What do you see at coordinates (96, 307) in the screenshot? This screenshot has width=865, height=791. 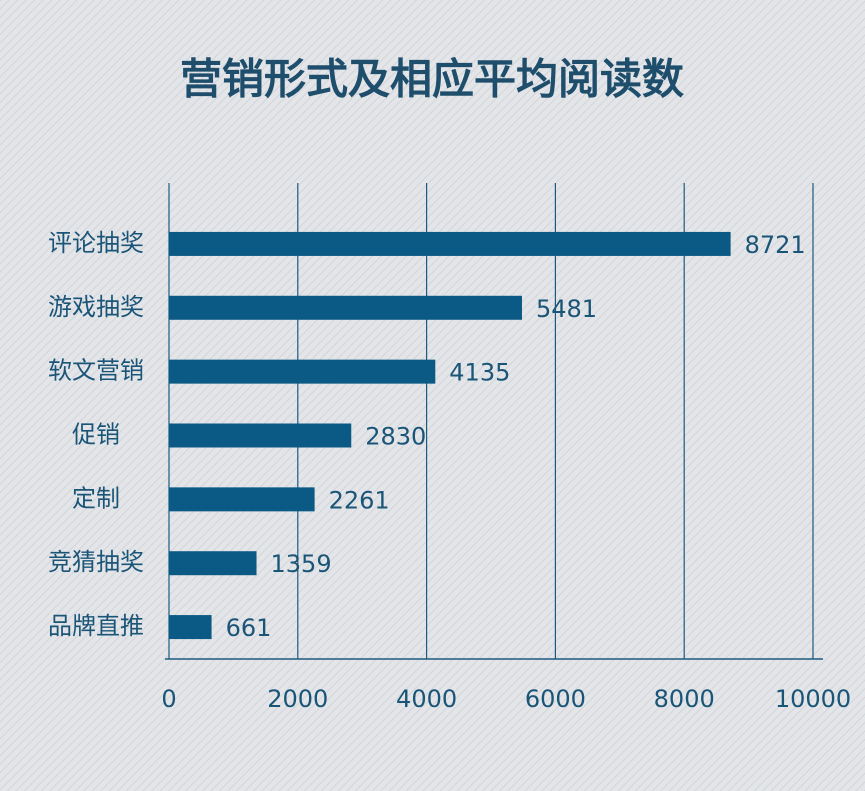 I see `y-tick-label: 游戏抽奖` at bounding box center [96, 307].